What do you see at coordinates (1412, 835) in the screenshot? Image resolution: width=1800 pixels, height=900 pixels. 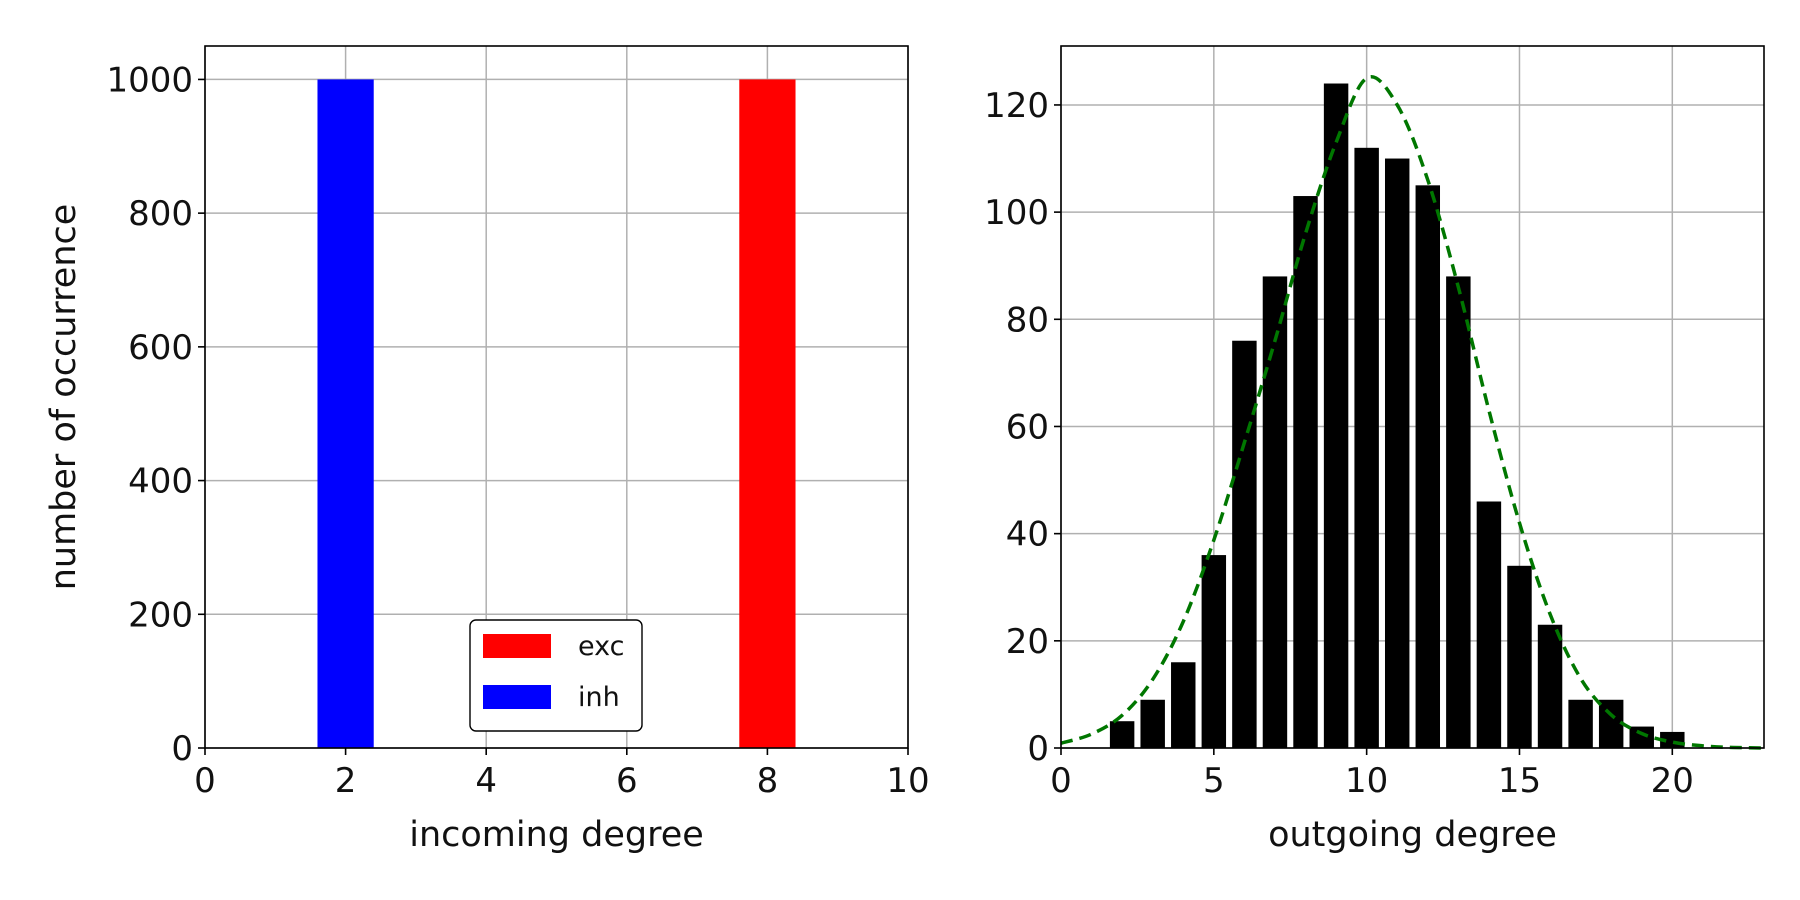 I see `x-axis-label: outgoing degree` at bounding box center [1412, 835].